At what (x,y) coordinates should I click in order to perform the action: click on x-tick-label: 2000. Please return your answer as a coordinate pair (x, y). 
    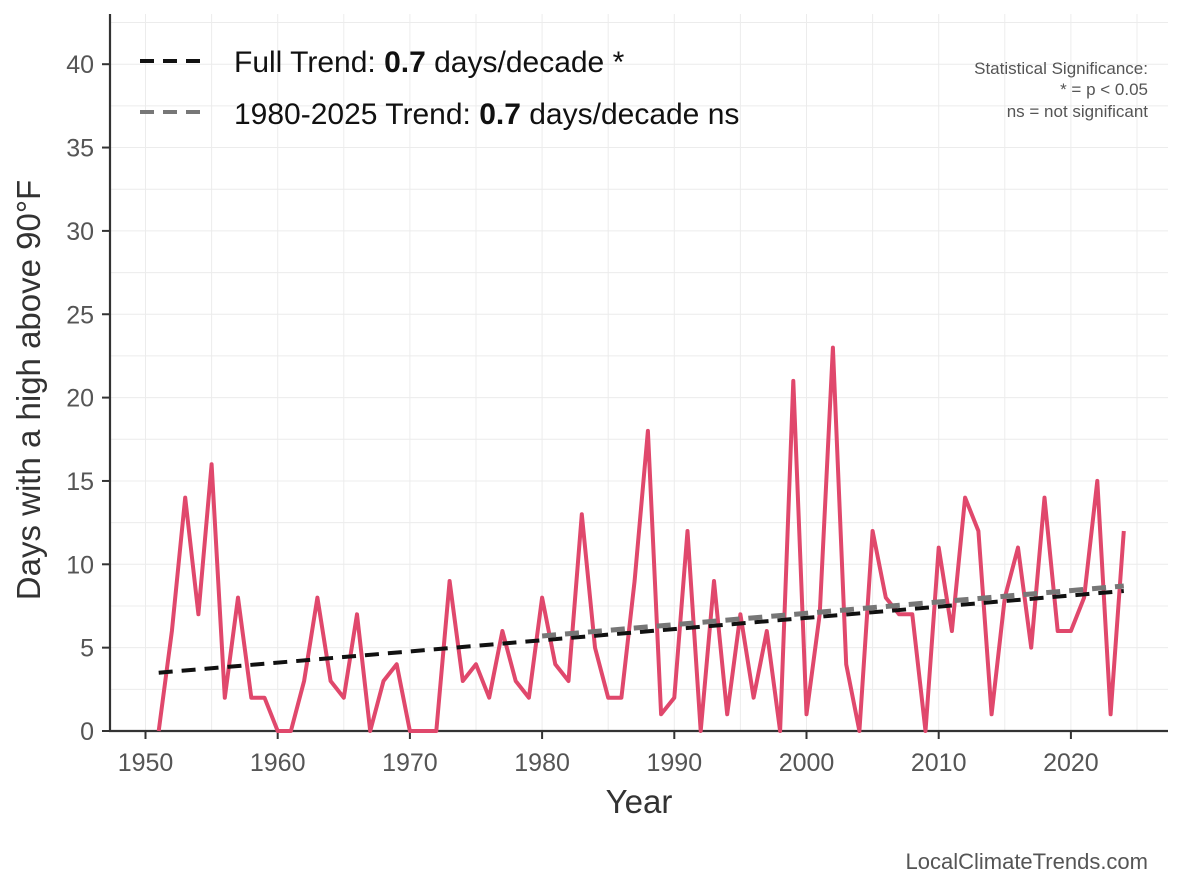
    Looking at the image, I should click on (807, 763).